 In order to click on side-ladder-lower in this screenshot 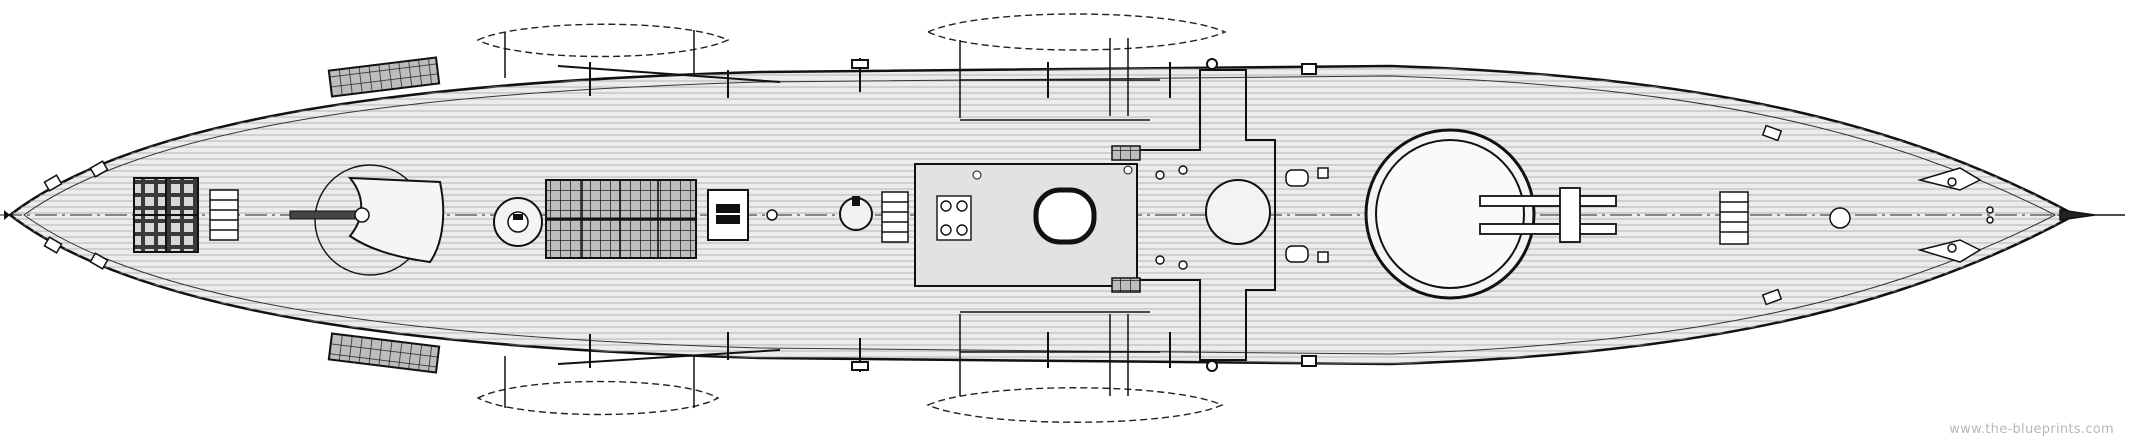, I will do `click(384, 353)`.